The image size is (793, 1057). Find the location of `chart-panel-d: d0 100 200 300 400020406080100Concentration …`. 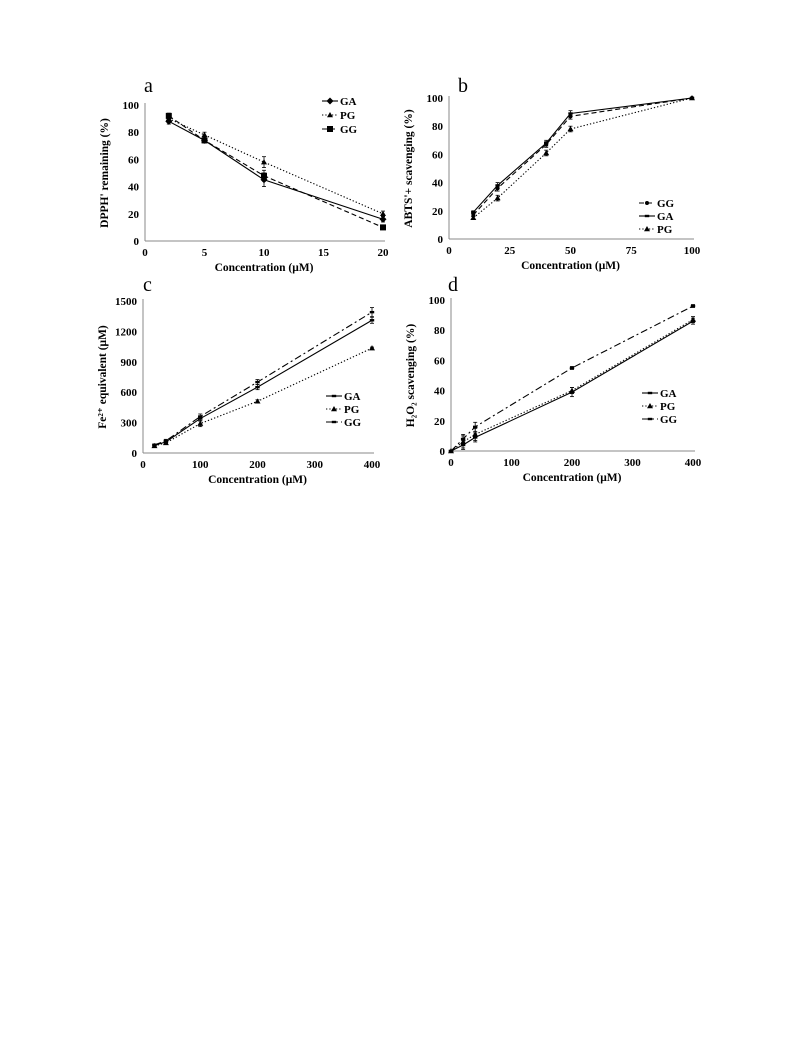

chart-panel-d: d0 100 200 300 400020406080100Concentration … is located at coordinates (553, 379).